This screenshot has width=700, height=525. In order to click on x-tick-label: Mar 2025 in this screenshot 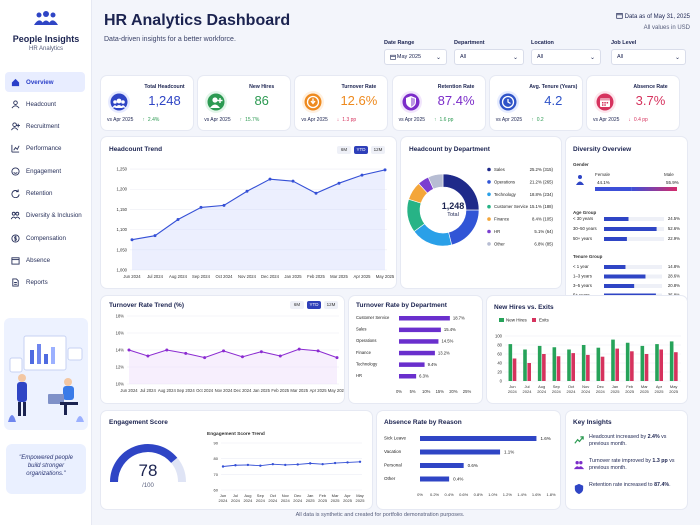, I will do `click(299, 390)`.